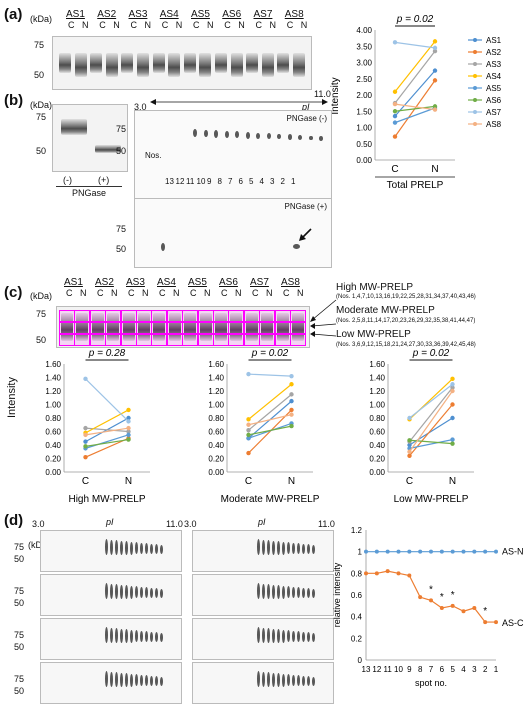 Image resolution: width=531 pixels, height=709 pixels. What do you see at coordinates (80, 65) in the screenshot?
I see `blot-a-lane` at bounding box center [80, 65].